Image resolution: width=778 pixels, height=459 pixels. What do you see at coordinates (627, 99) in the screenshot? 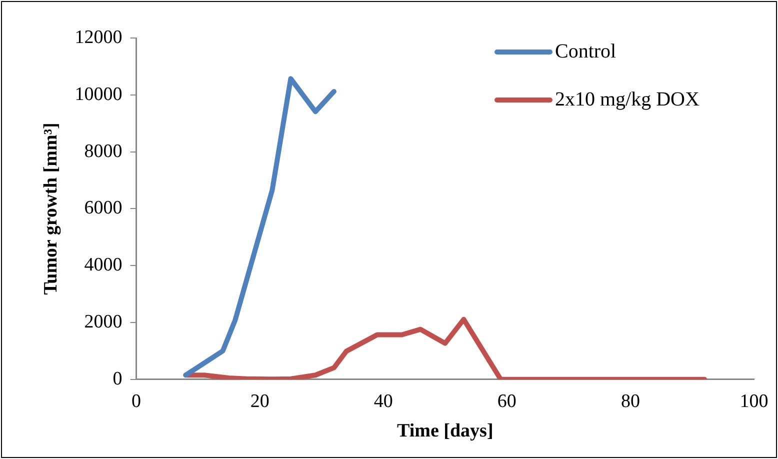
I see `legend-label: 2x10 mg/kg DOX` at bounding box center [627, 99].